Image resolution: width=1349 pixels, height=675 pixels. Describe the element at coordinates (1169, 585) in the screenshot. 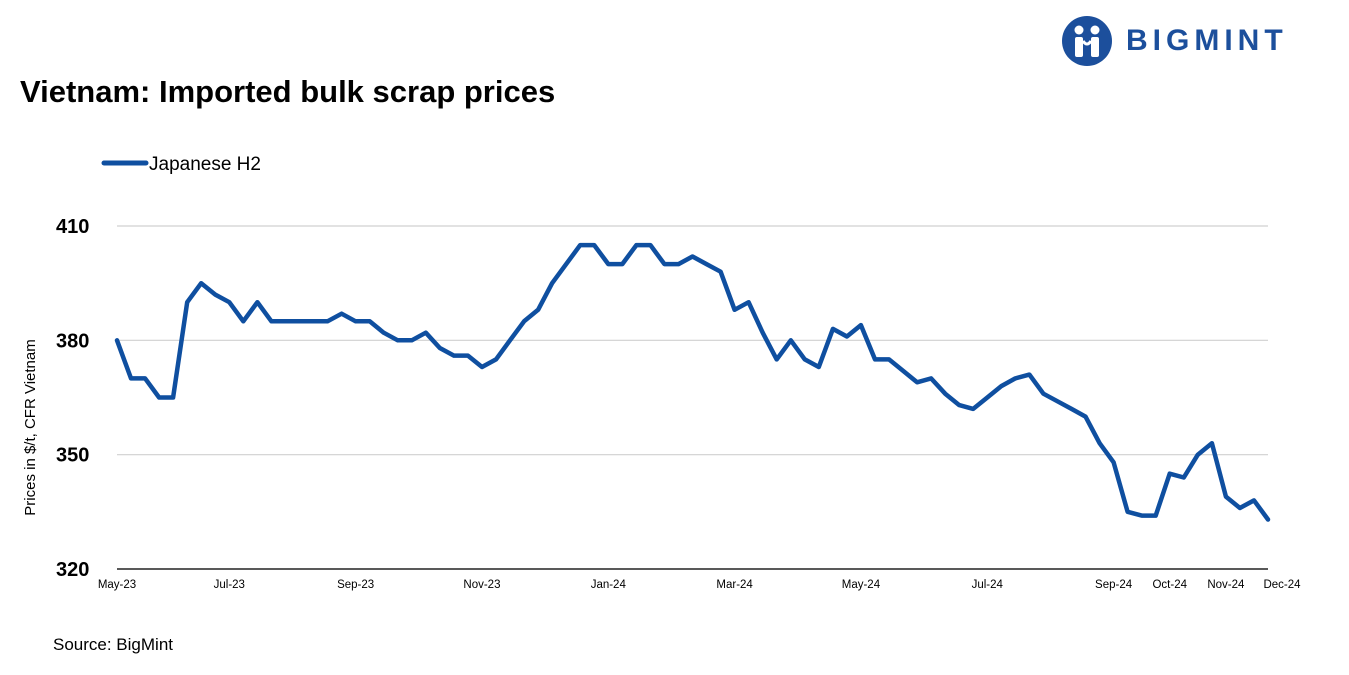

I see `x-tick-label: Oct-24` at that location.